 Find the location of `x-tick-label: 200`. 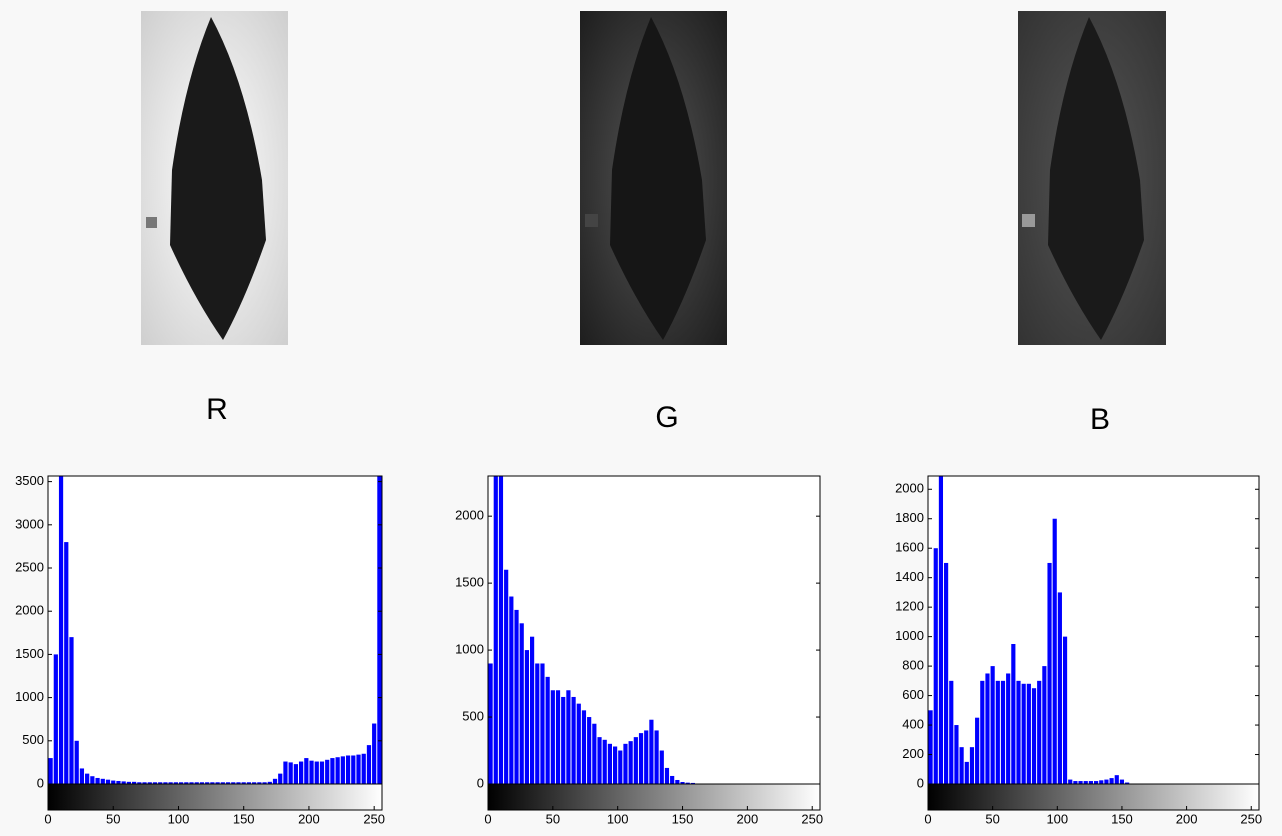

x-tick-label: 200 is located at coordinates (1187, 818).